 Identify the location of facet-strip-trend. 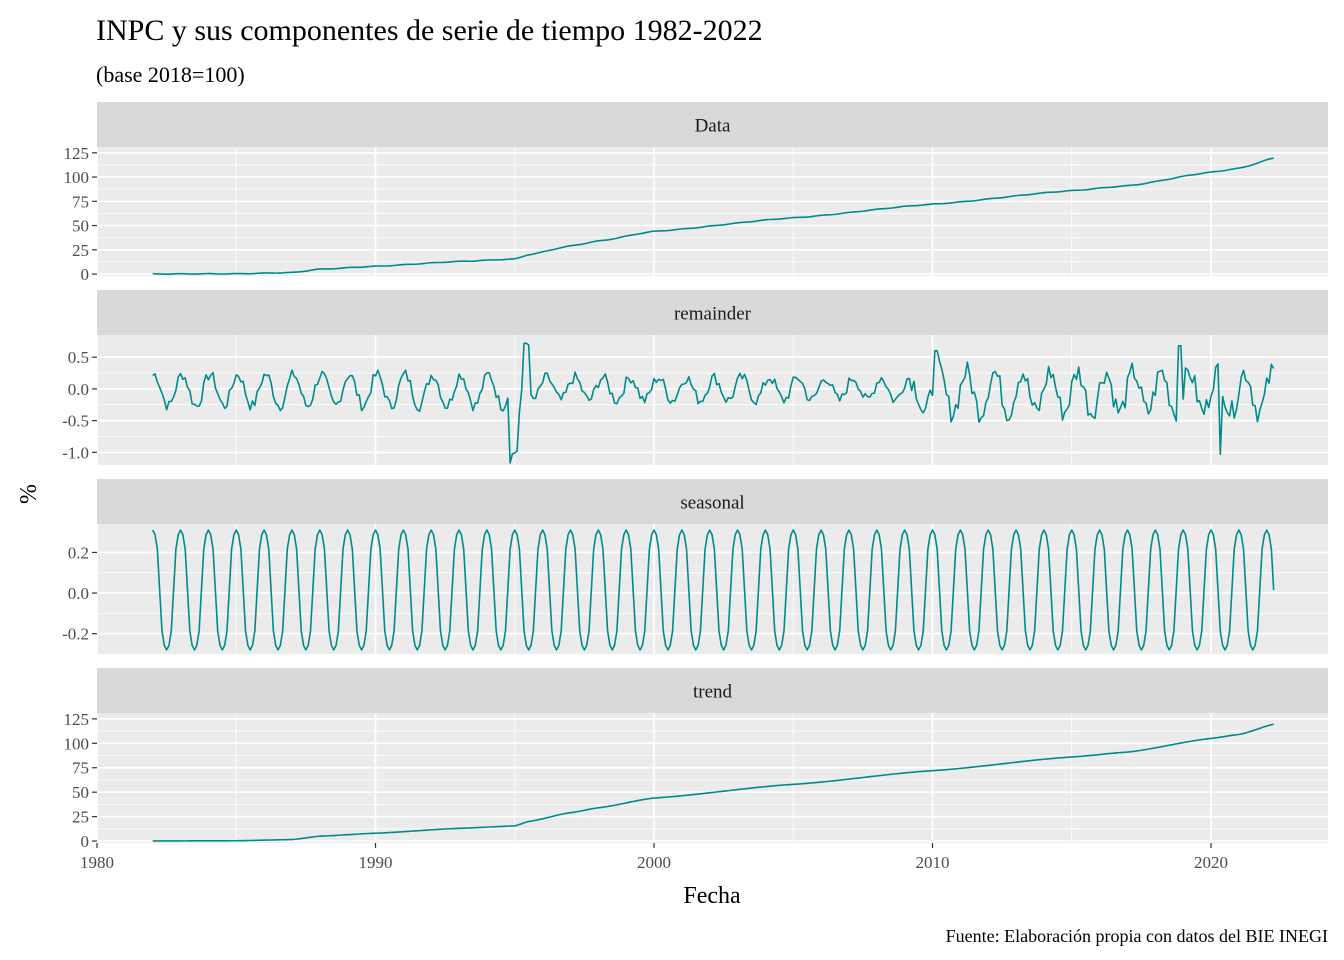
(712, 690).